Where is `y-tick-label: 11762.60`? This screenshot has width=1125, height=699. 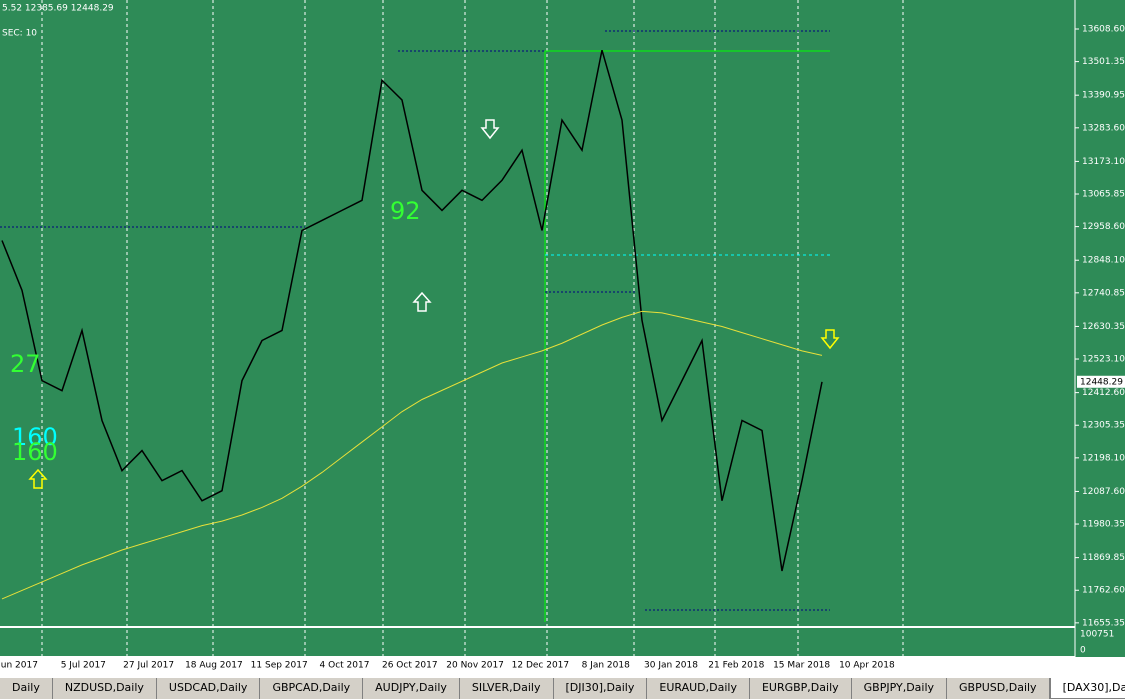 y-tick-label: 11762.60 is located at coordinates (1103, 591).